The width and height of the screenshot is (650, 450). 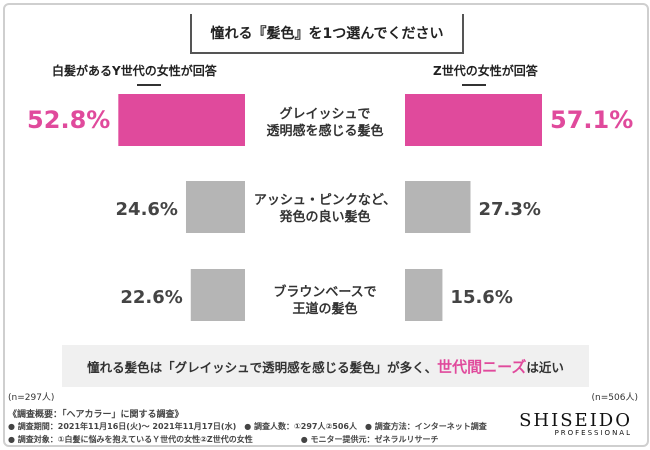 I want to click on value-label-z-gen-1: 57.1%, so click(x=591, y=120).